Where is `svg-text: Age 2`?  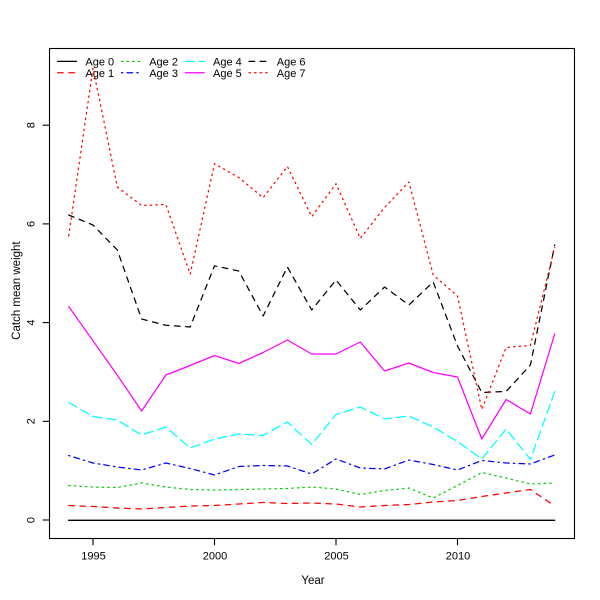 svg-text: Age 2 is located at coordinates (163, 62).